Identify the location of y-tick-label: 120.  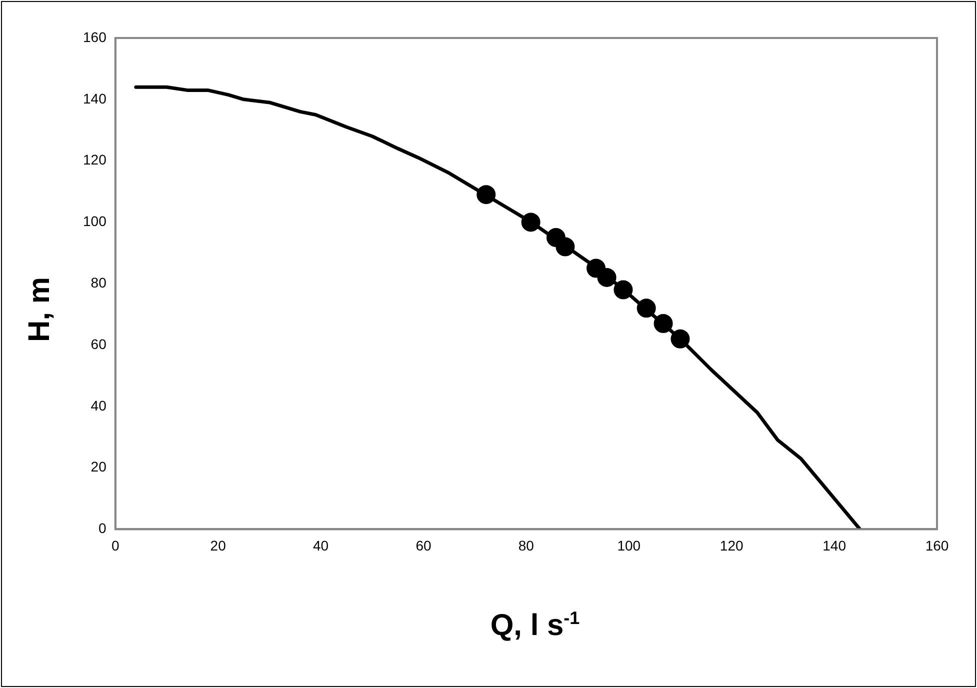
(95, 160).